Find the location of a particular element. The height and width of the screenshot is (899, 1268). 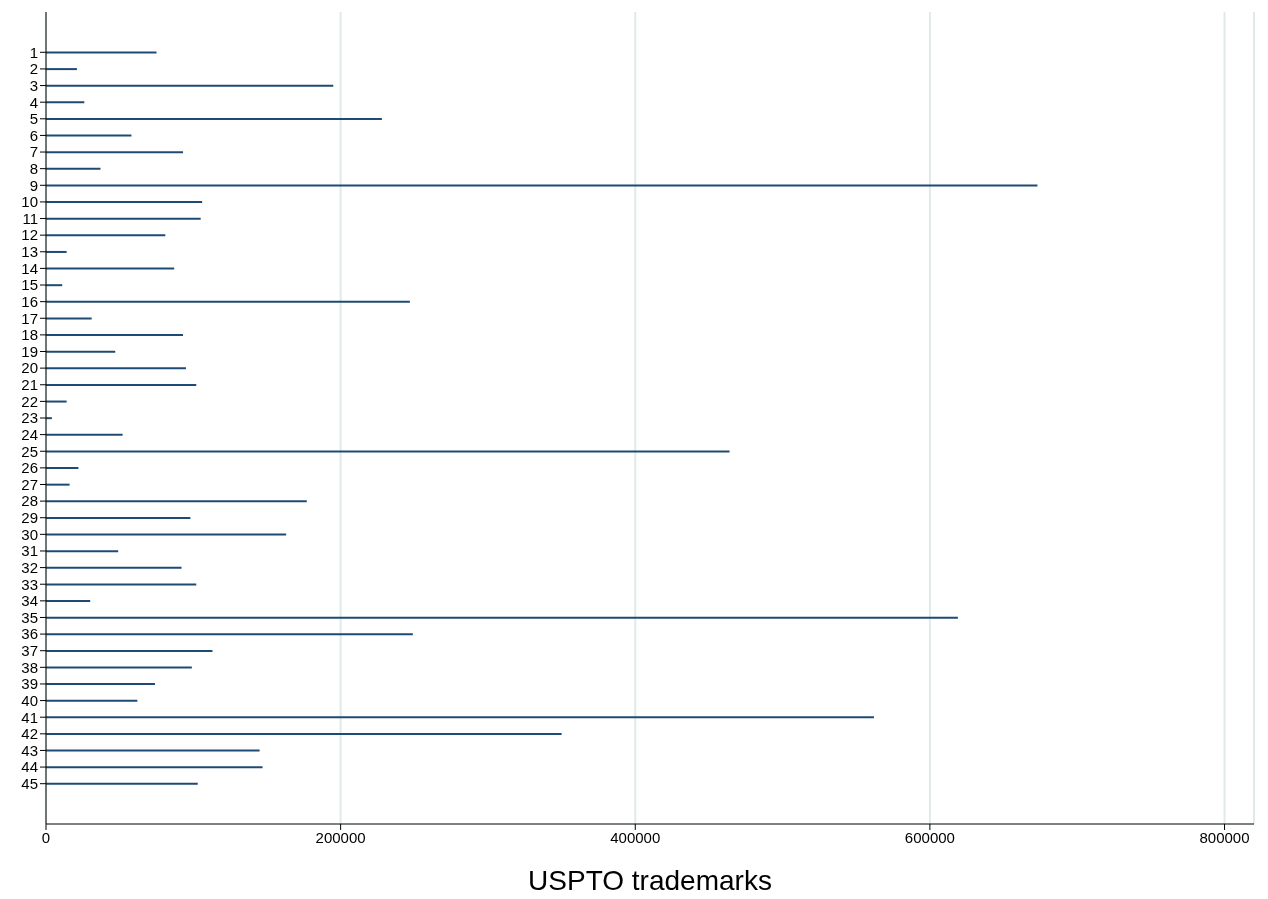

y-tick-label: 14 is located at coordinates (29, 268).